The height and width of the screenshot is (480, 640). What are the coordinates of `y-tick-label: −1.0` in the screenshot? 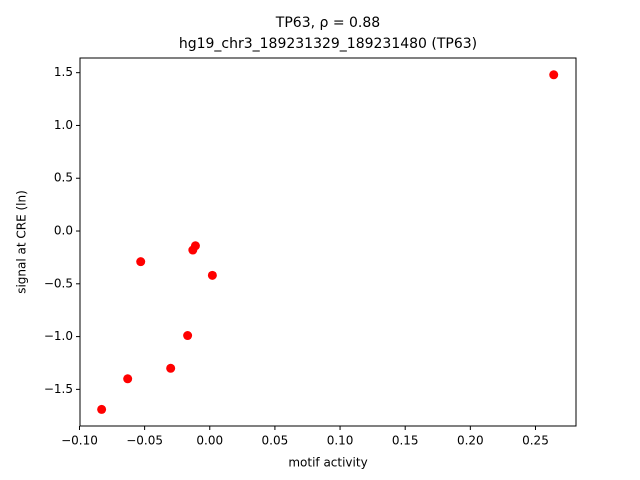 It's located at (58, 336).